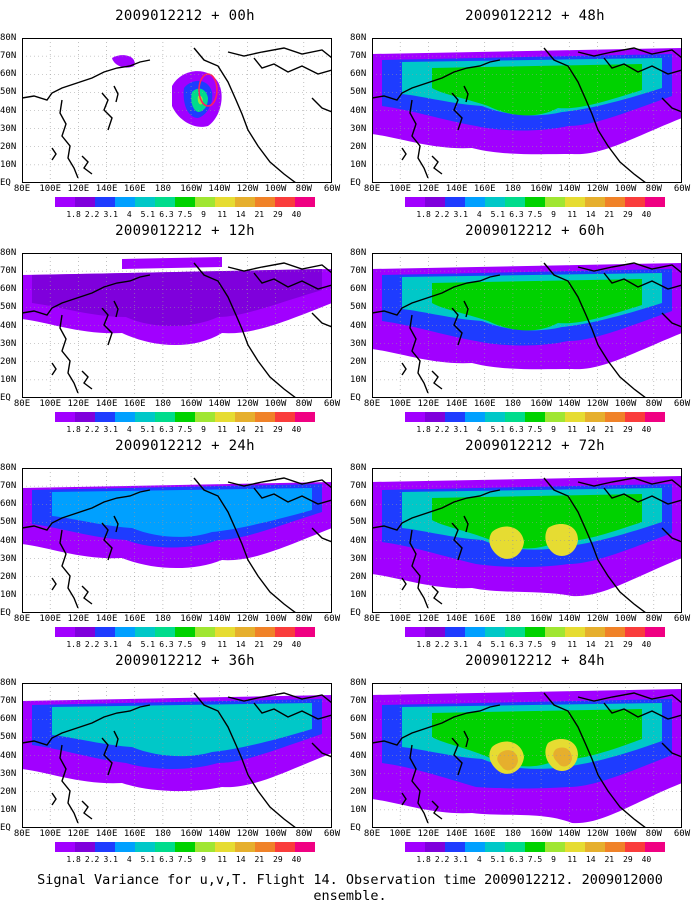 Image resolution: width=700 pixels, height=904 pixels. What do you see at coordinates (185, 429) in the screenshot?
I see `colorbar-tick-label: 7.5` at bounding box center [185, 429].